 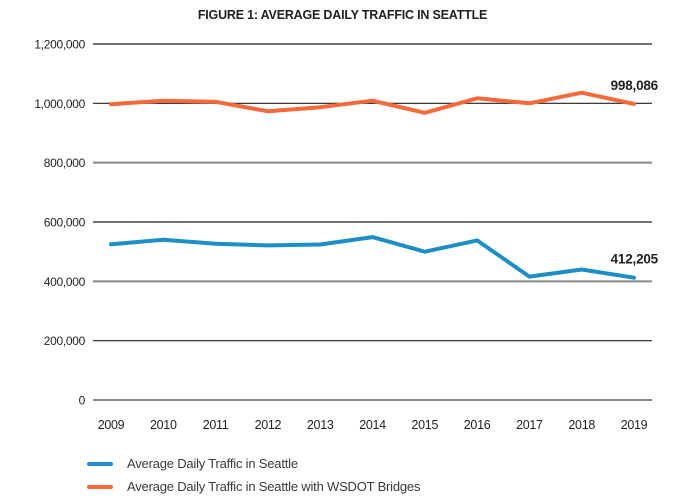 I want to click on series-end-value-label: 412,205, so click(x=635, y=259).